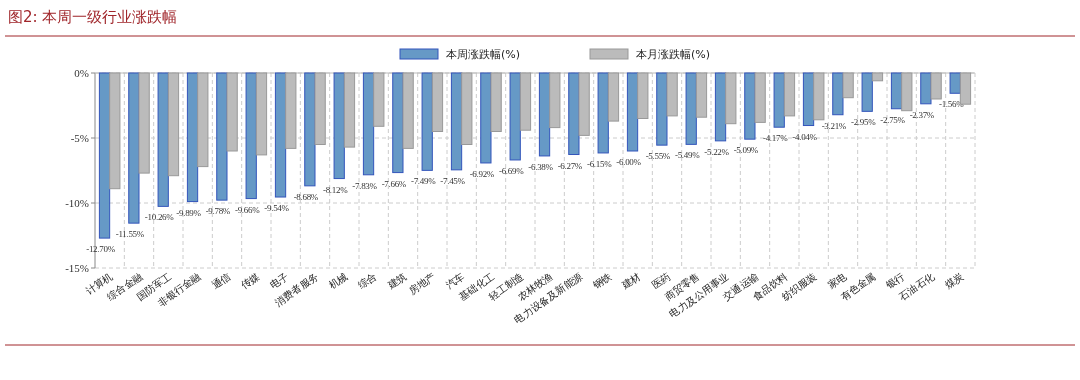 The image size is (1080, 380). What do you see at coordinates (79, 138) in the screenshot?
I see `y-tick-label: -5%` at bounding box center [79, 138].